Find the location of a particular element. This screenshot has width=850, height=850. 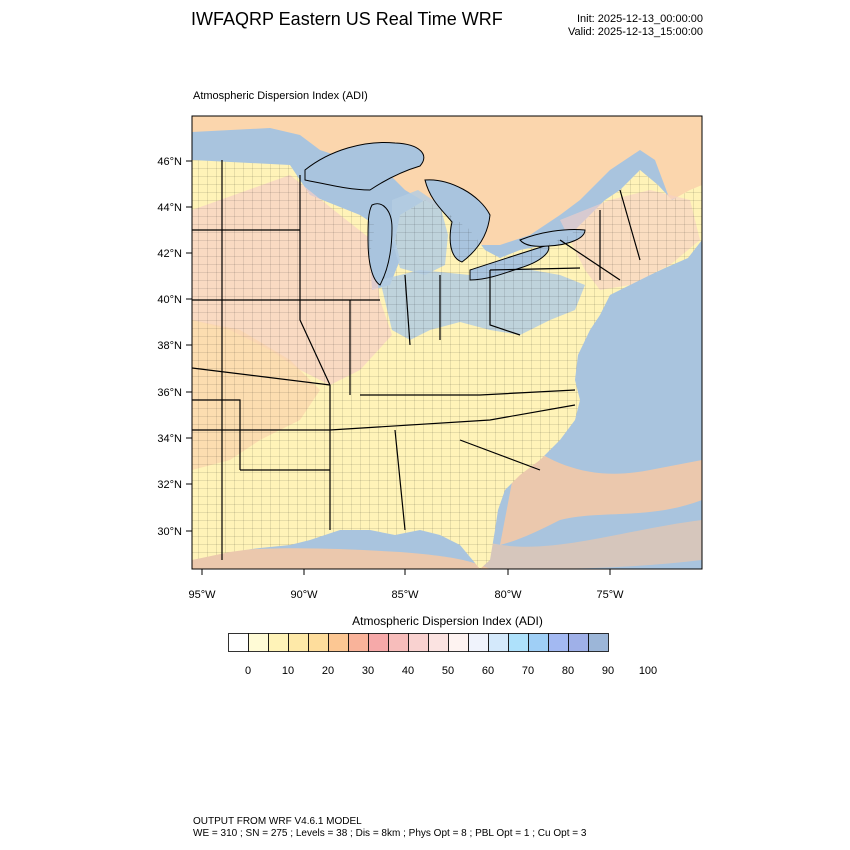

init-time: Init: 2025-12-13_00:00:00 is located at coordinates (640, 19).